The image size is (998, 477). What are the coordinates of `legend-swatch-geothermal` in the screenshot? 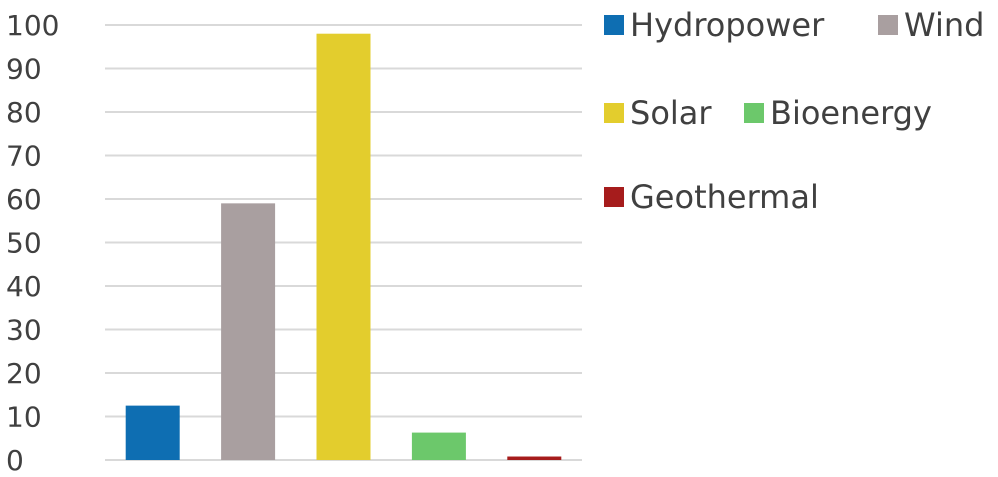 It's located at (614, 197).